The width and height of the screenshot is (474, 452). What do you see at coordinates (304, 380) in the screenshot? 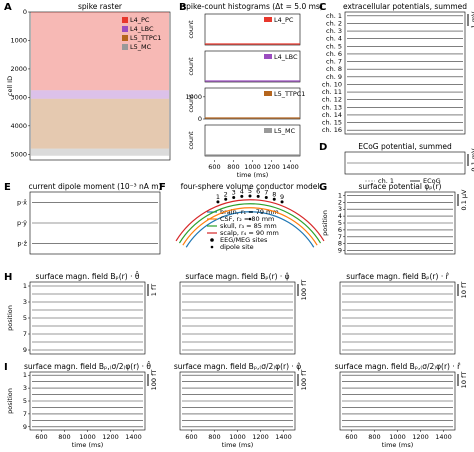
I see `scale-label: 100 fT` at bounding box center [304, 380].